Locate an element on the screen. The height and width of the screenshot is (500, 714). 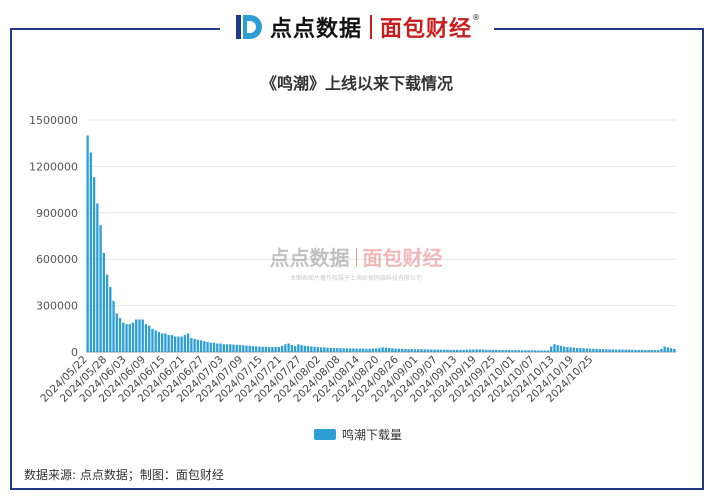
chart-legend: 鸣潮下载量 is located at coordinates (358, 434).